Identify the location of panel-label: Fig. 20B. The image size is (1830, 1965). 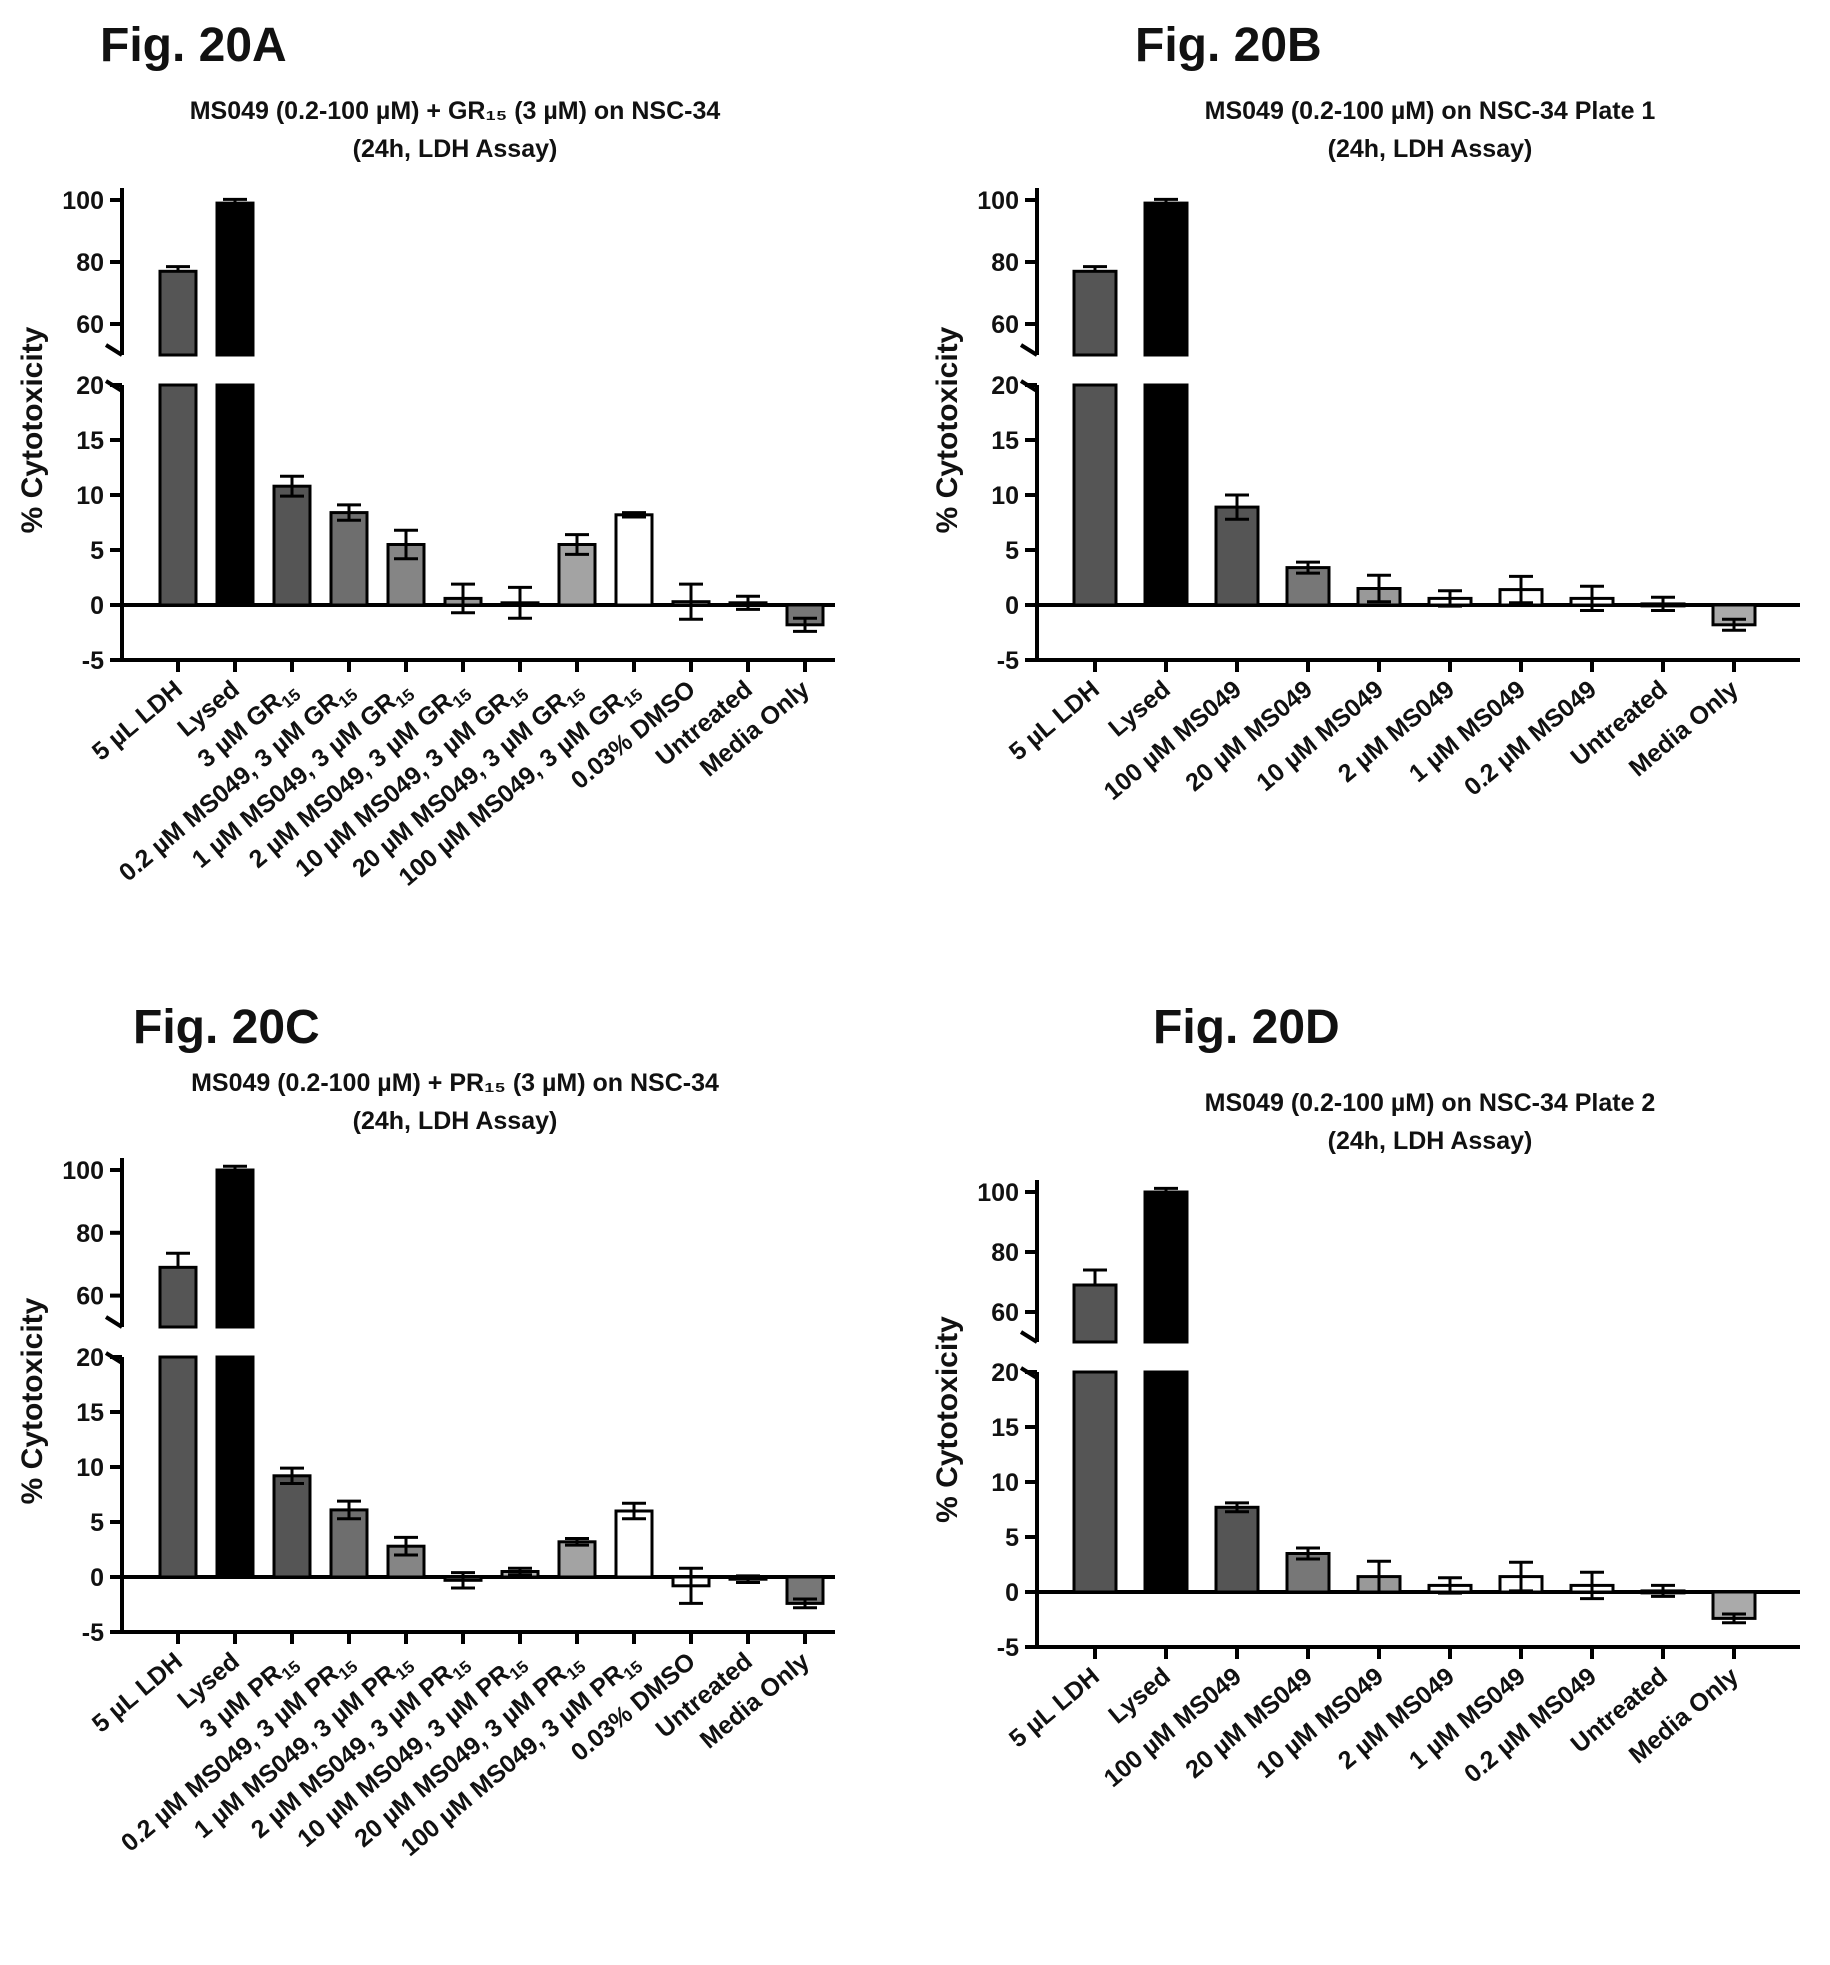
(1228, 45).